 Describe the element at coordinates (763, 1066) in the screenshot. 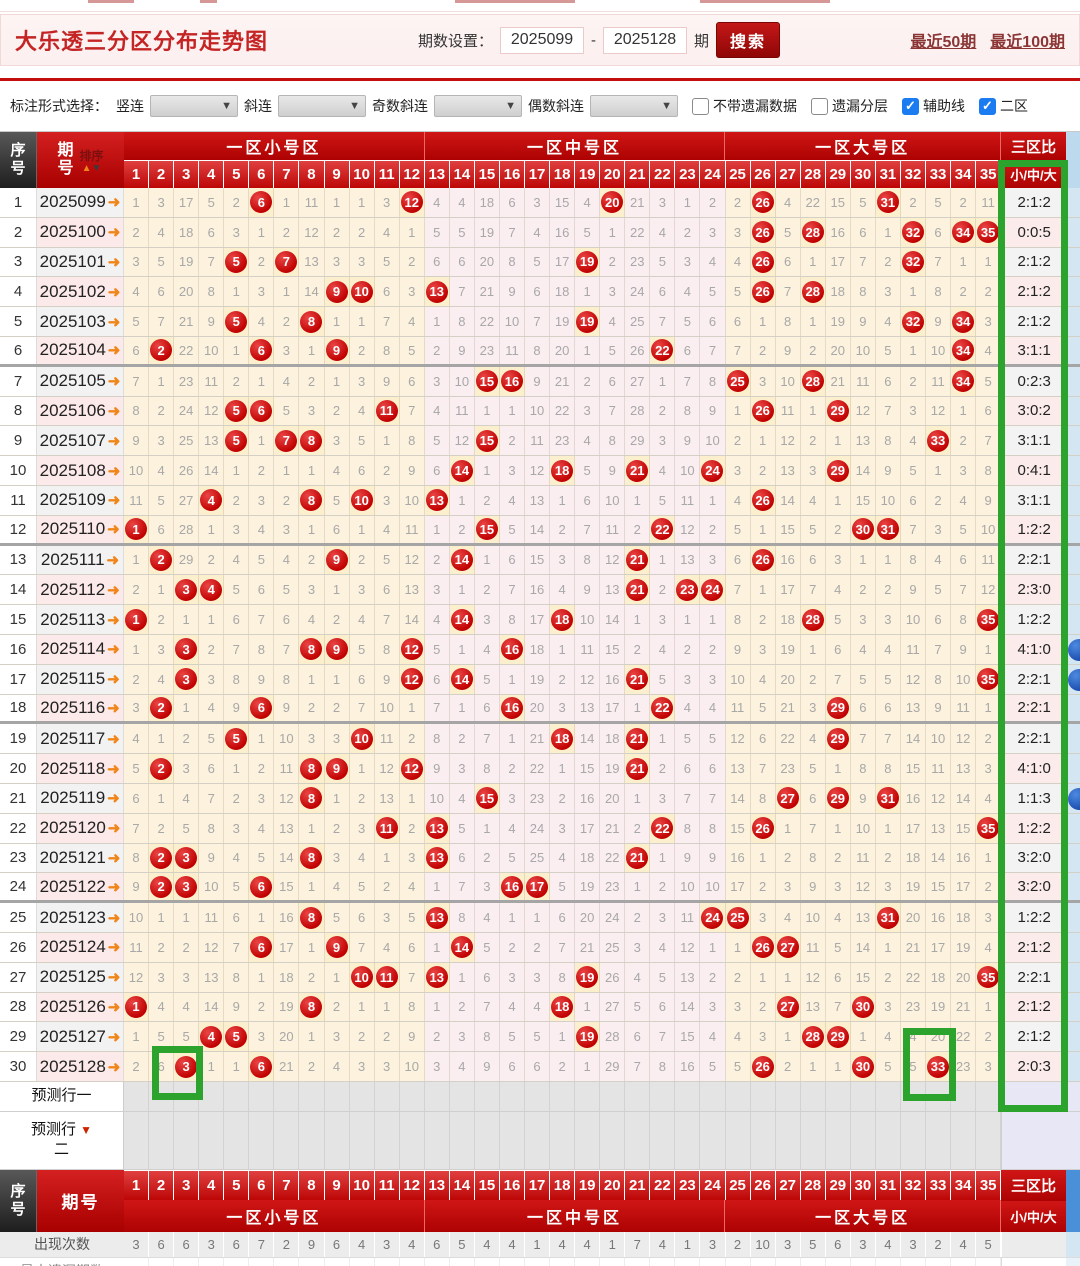

I see `drawn-ball-cell: 26` at that location.